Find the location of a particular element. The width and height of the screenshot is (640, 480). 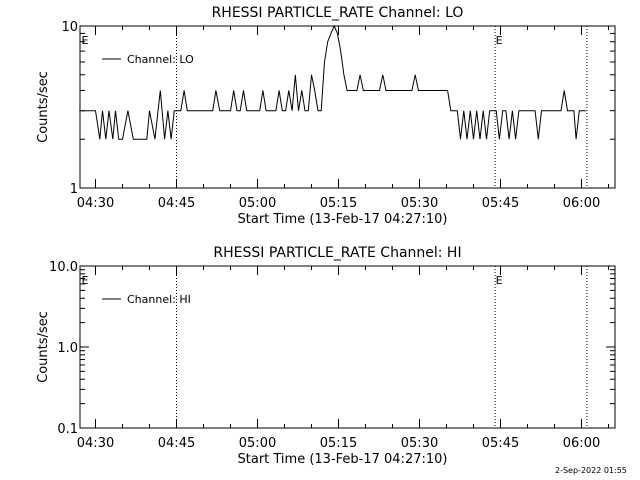

chart-title: RHESSI PARTICLE_RATE Channel: LO is located at coordinates (338, 13).